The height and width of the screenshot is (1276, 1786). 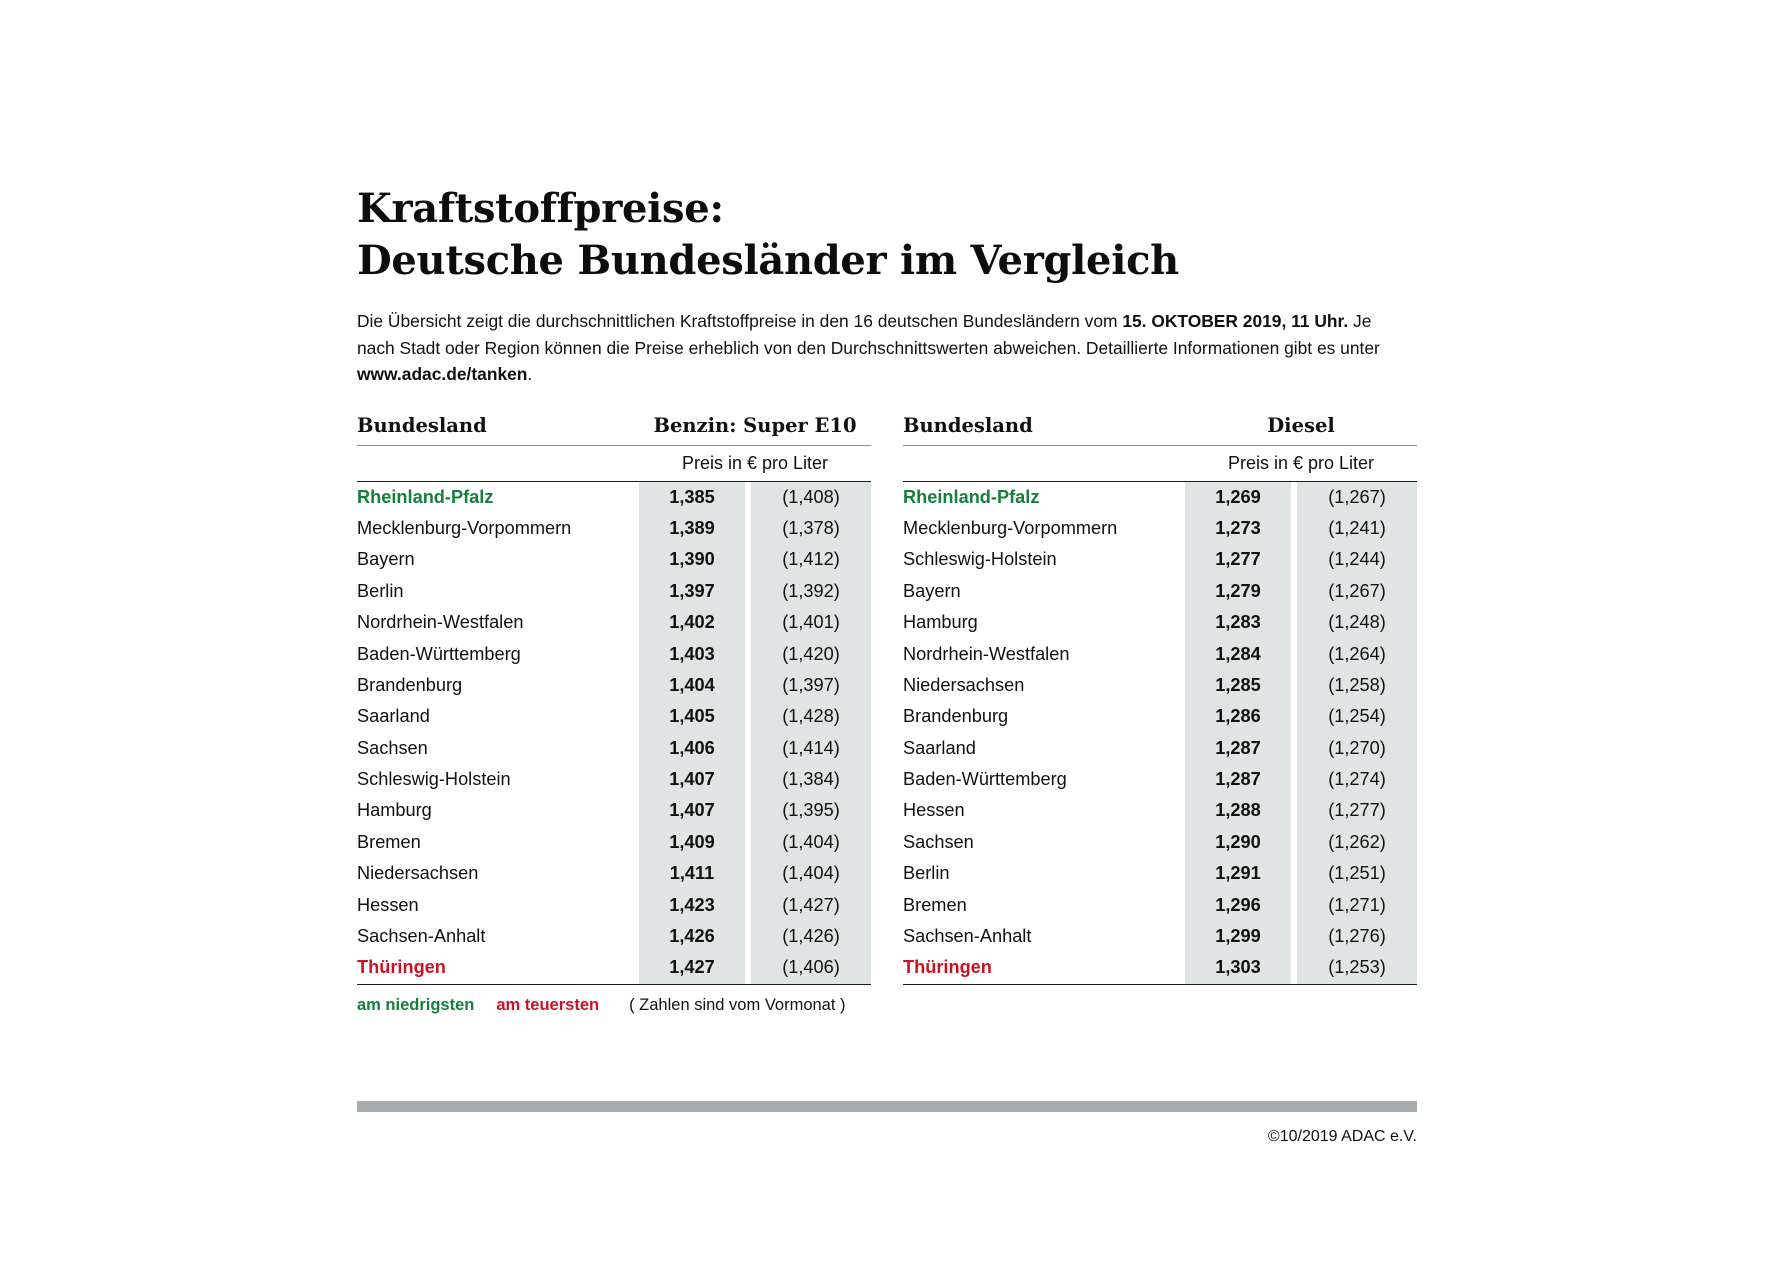 What do you see at coordinates (1357, 748) in the screenshot?
I see `cell-previous-price: (1,270)` at bounding box center [1357, 748].